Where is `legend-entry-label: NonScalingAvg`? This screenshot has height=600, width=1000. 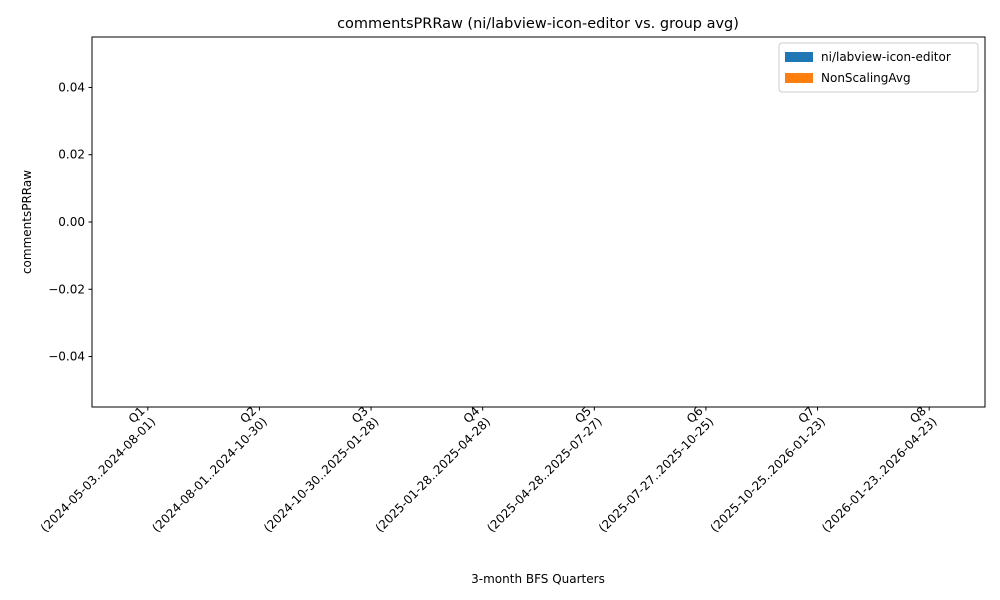 legend-entry-label: NonScalingAvg is located at coordinates (866, 78).